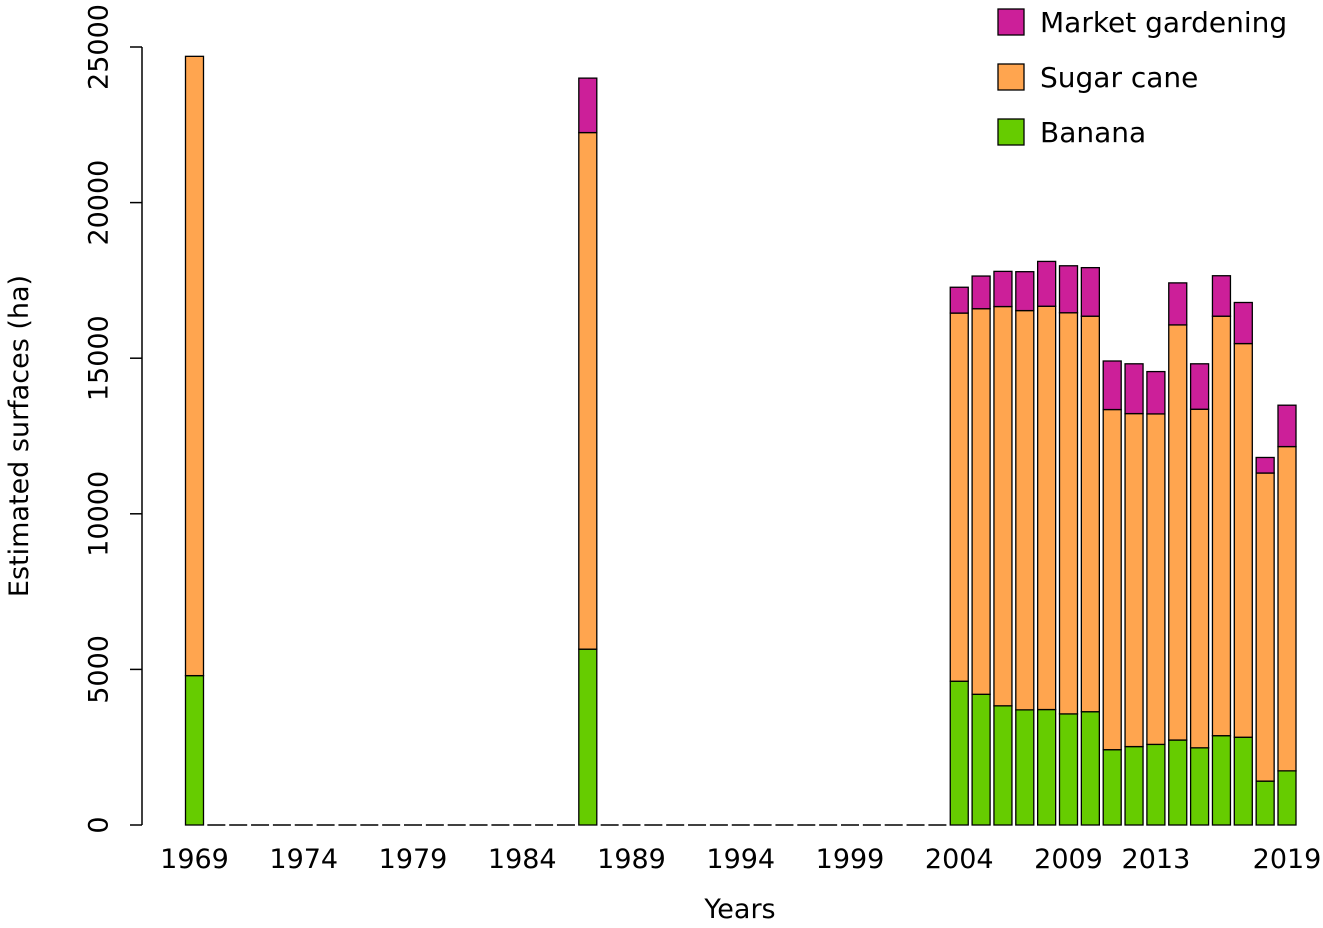 The image size is (1323, 928). I want to click on bar-segment-sugar-cane-2017, so click(1243, 540).